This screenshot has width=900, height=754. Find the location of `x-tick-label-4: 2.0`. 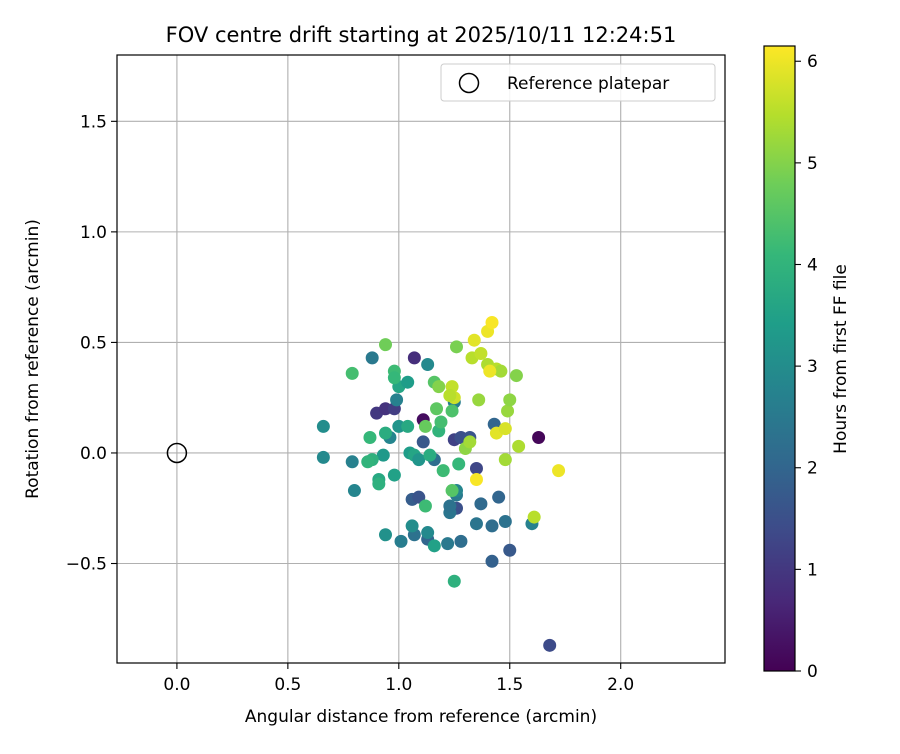

x-tick-label-4: 2.0 is located at coordinates (620, 685).